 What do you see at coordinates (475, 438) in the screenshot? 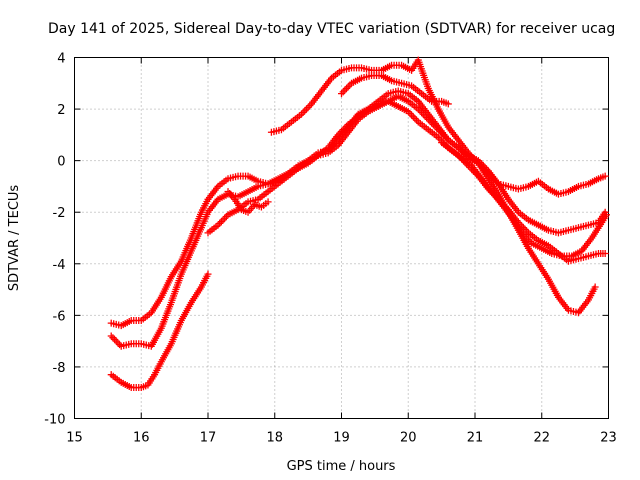
I see `x-tick-label: 21` at bounding box center [475, 438].